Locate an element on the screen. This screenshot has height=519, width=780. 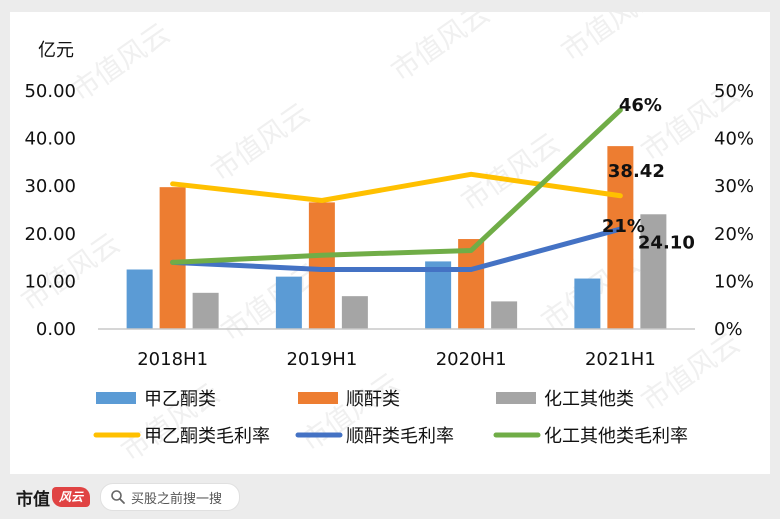
brand-mark: 风云 is located at coordinates (71, 497).